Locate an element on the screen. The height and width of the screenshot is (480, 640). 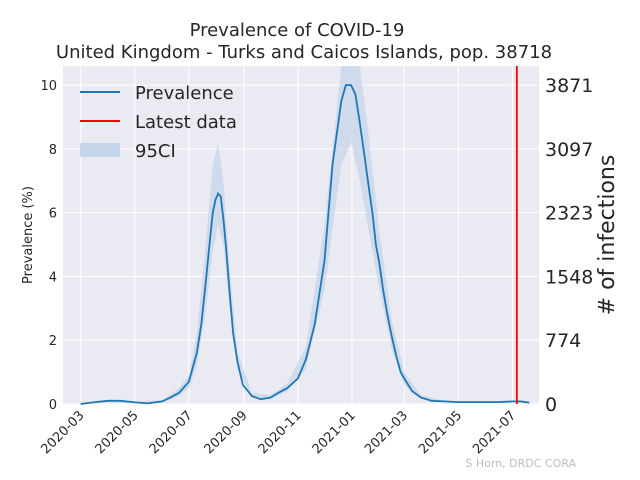
credit-text: S Horn, DRDC CORA is located at coordinates (520, 463).